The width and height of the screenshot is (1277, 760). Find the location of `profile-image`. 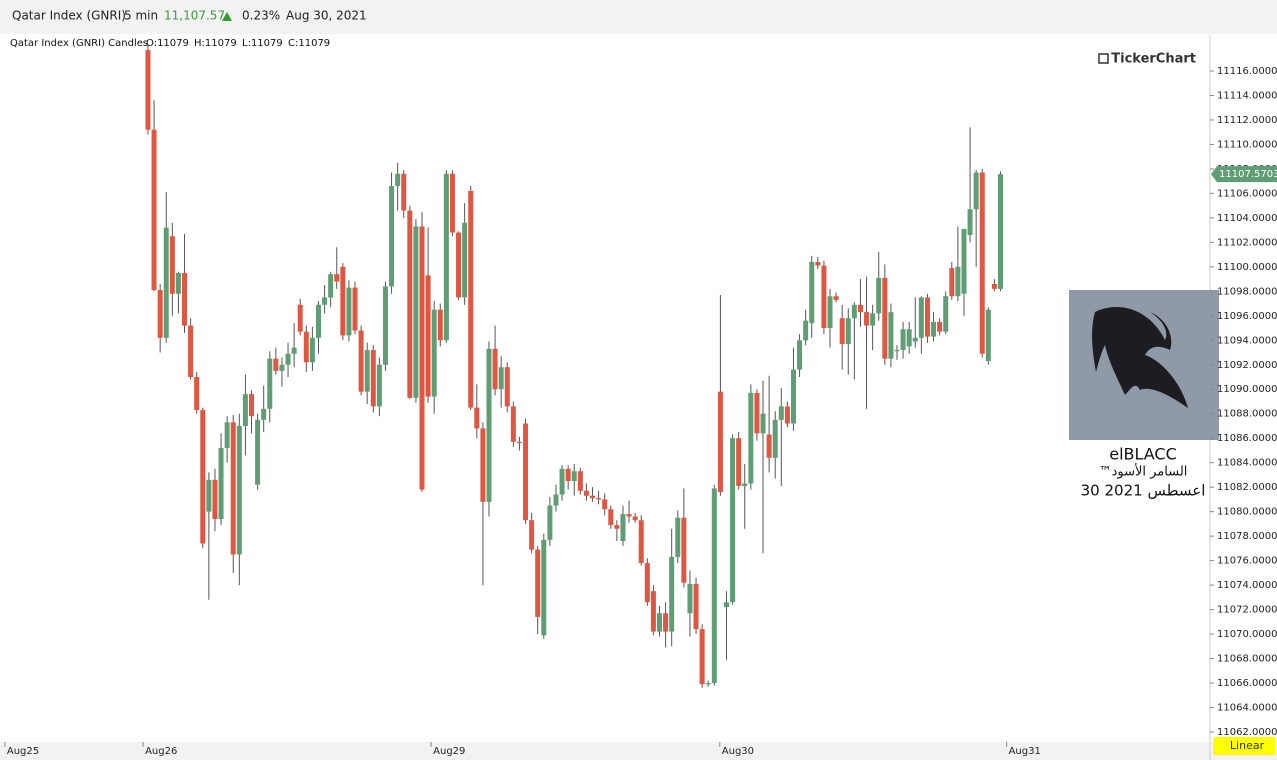

profile-image is located at coordinates (1144, 365).